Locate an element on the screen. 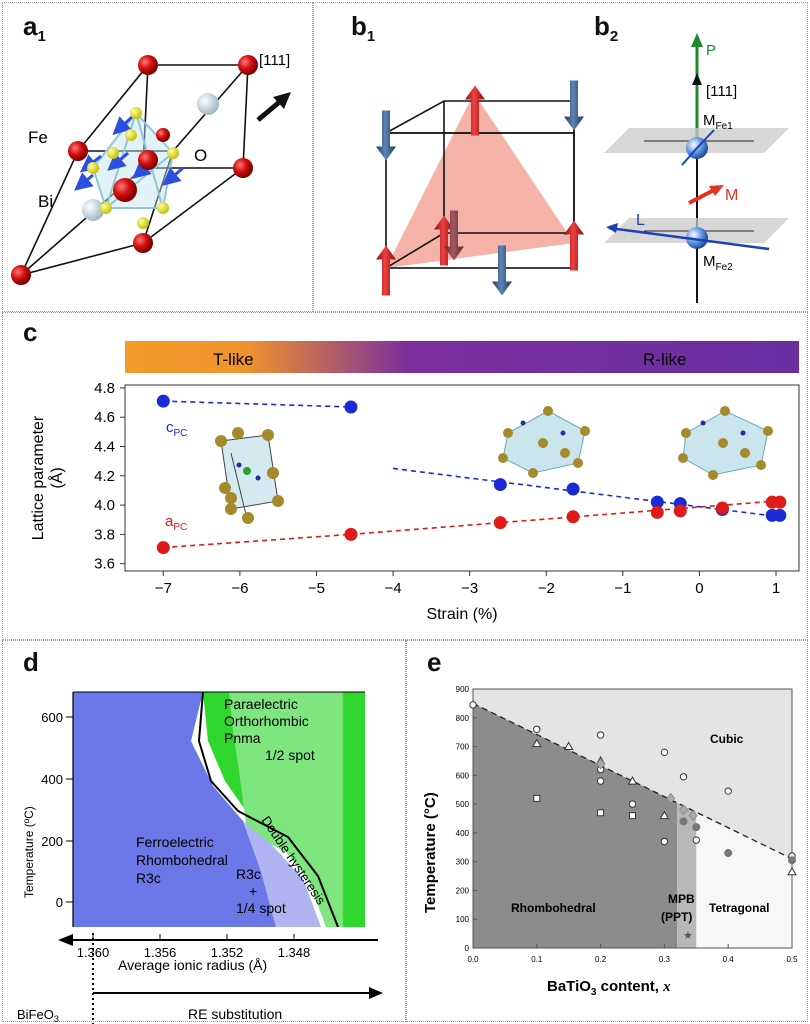  d-x-tick-label: 1.356 is located at coordinates (160, 952).